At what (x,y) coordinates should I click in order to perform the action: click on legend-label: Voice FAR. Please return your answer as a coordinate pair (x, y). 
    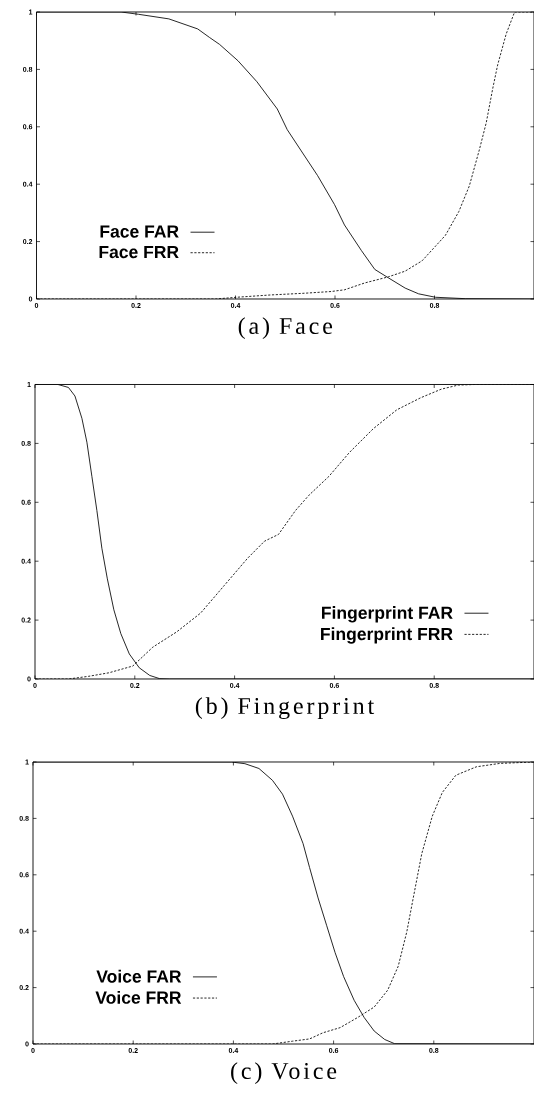
    Looking at the image, I should click on (139, 976).